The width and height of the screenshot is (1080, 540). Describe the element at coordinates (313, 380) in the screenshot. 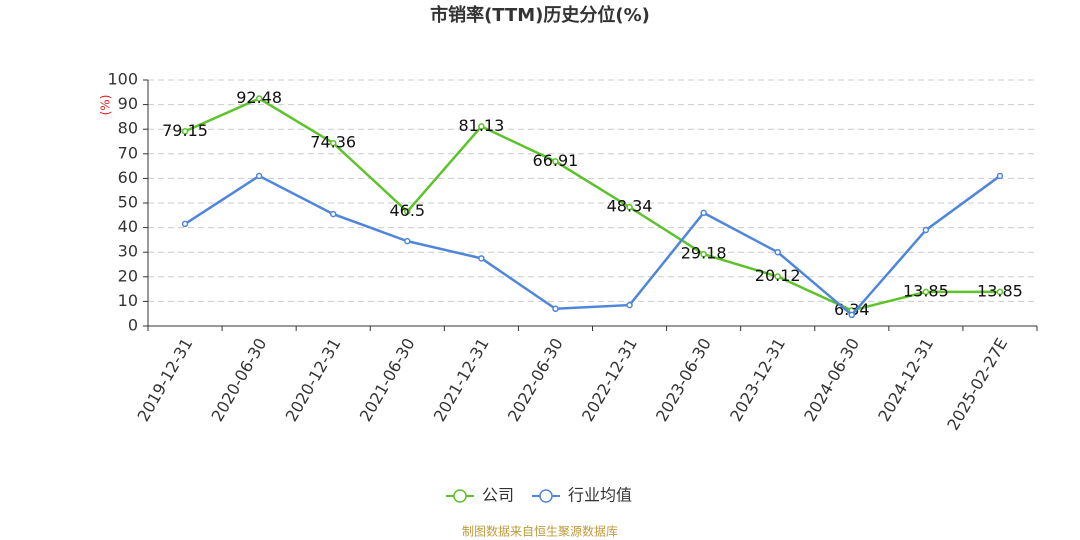

I see `x-tick-label: 2020-12-31` at that location.